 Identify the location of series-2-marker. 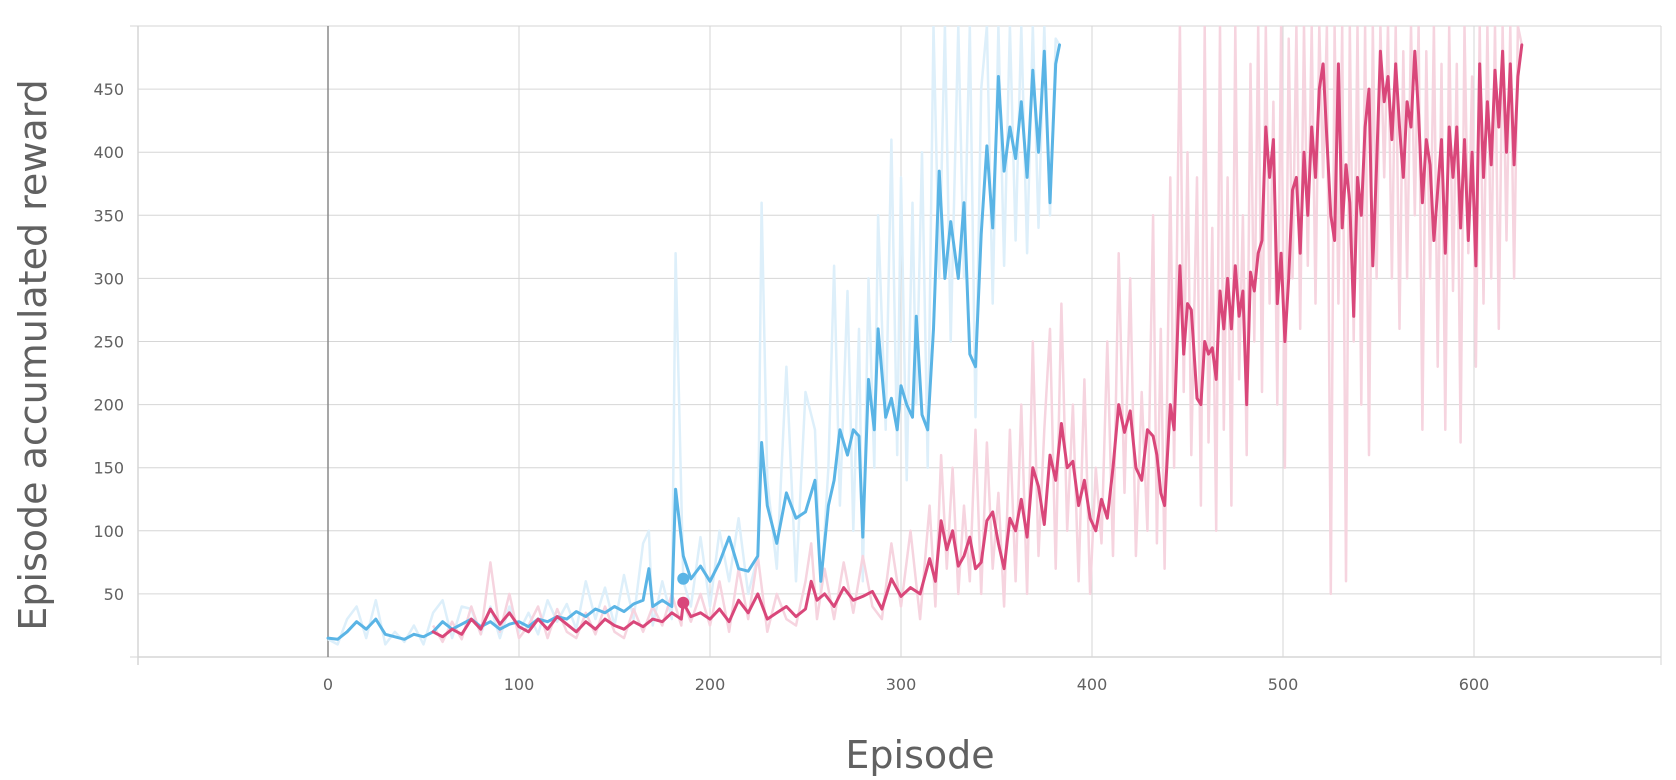
(683, 602).